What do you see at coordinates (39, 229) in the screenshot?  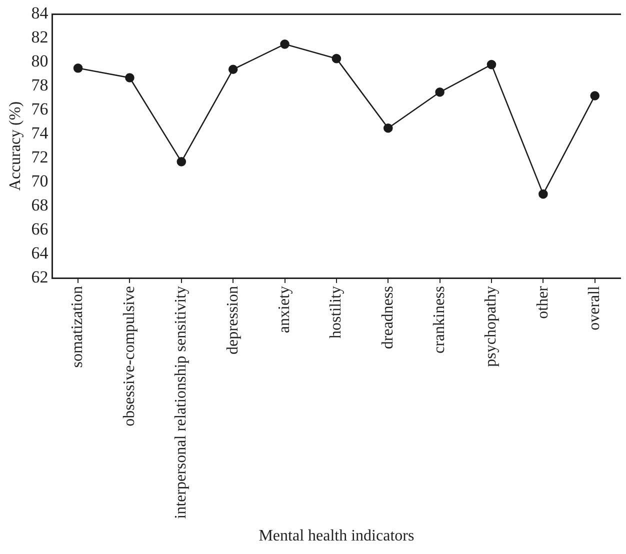 I see `y-tick-label: 66` at bounding box center [39, 229].